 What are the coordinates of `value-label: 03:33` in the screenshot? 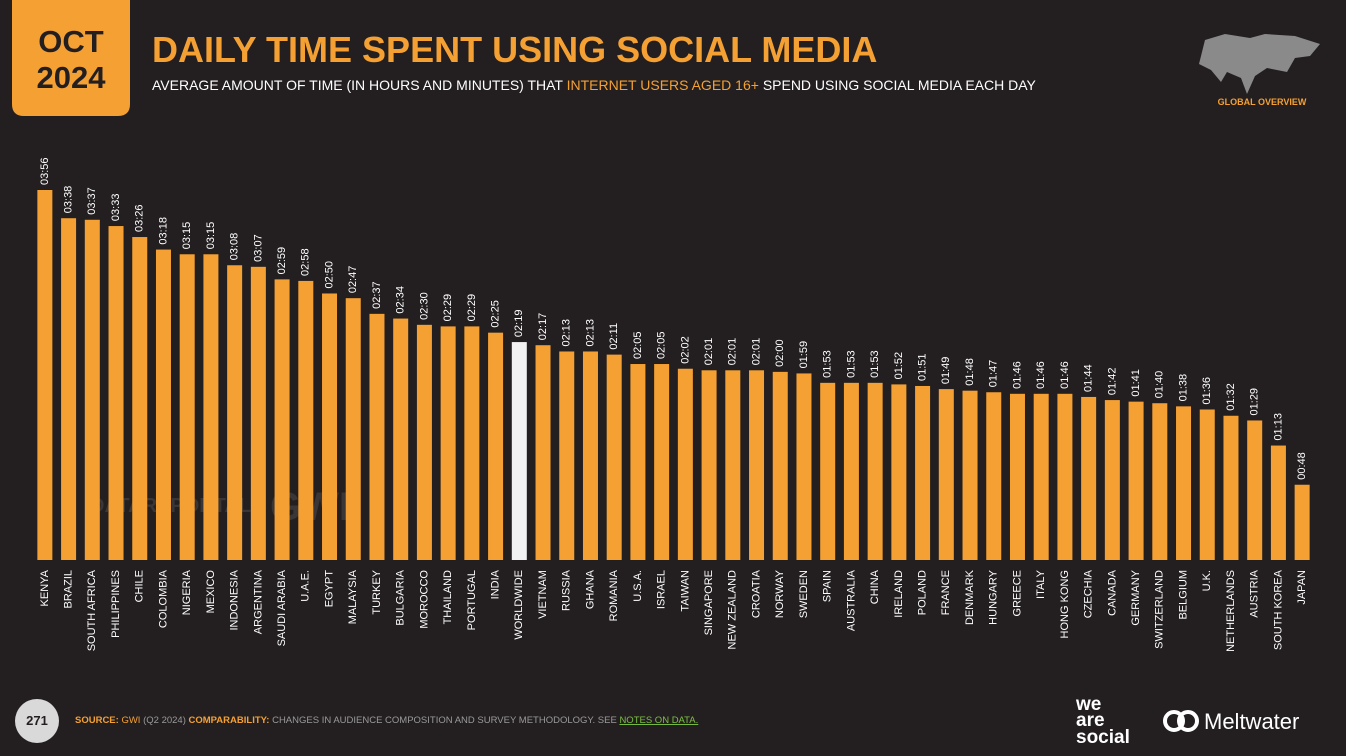 It's located at (116, 208).